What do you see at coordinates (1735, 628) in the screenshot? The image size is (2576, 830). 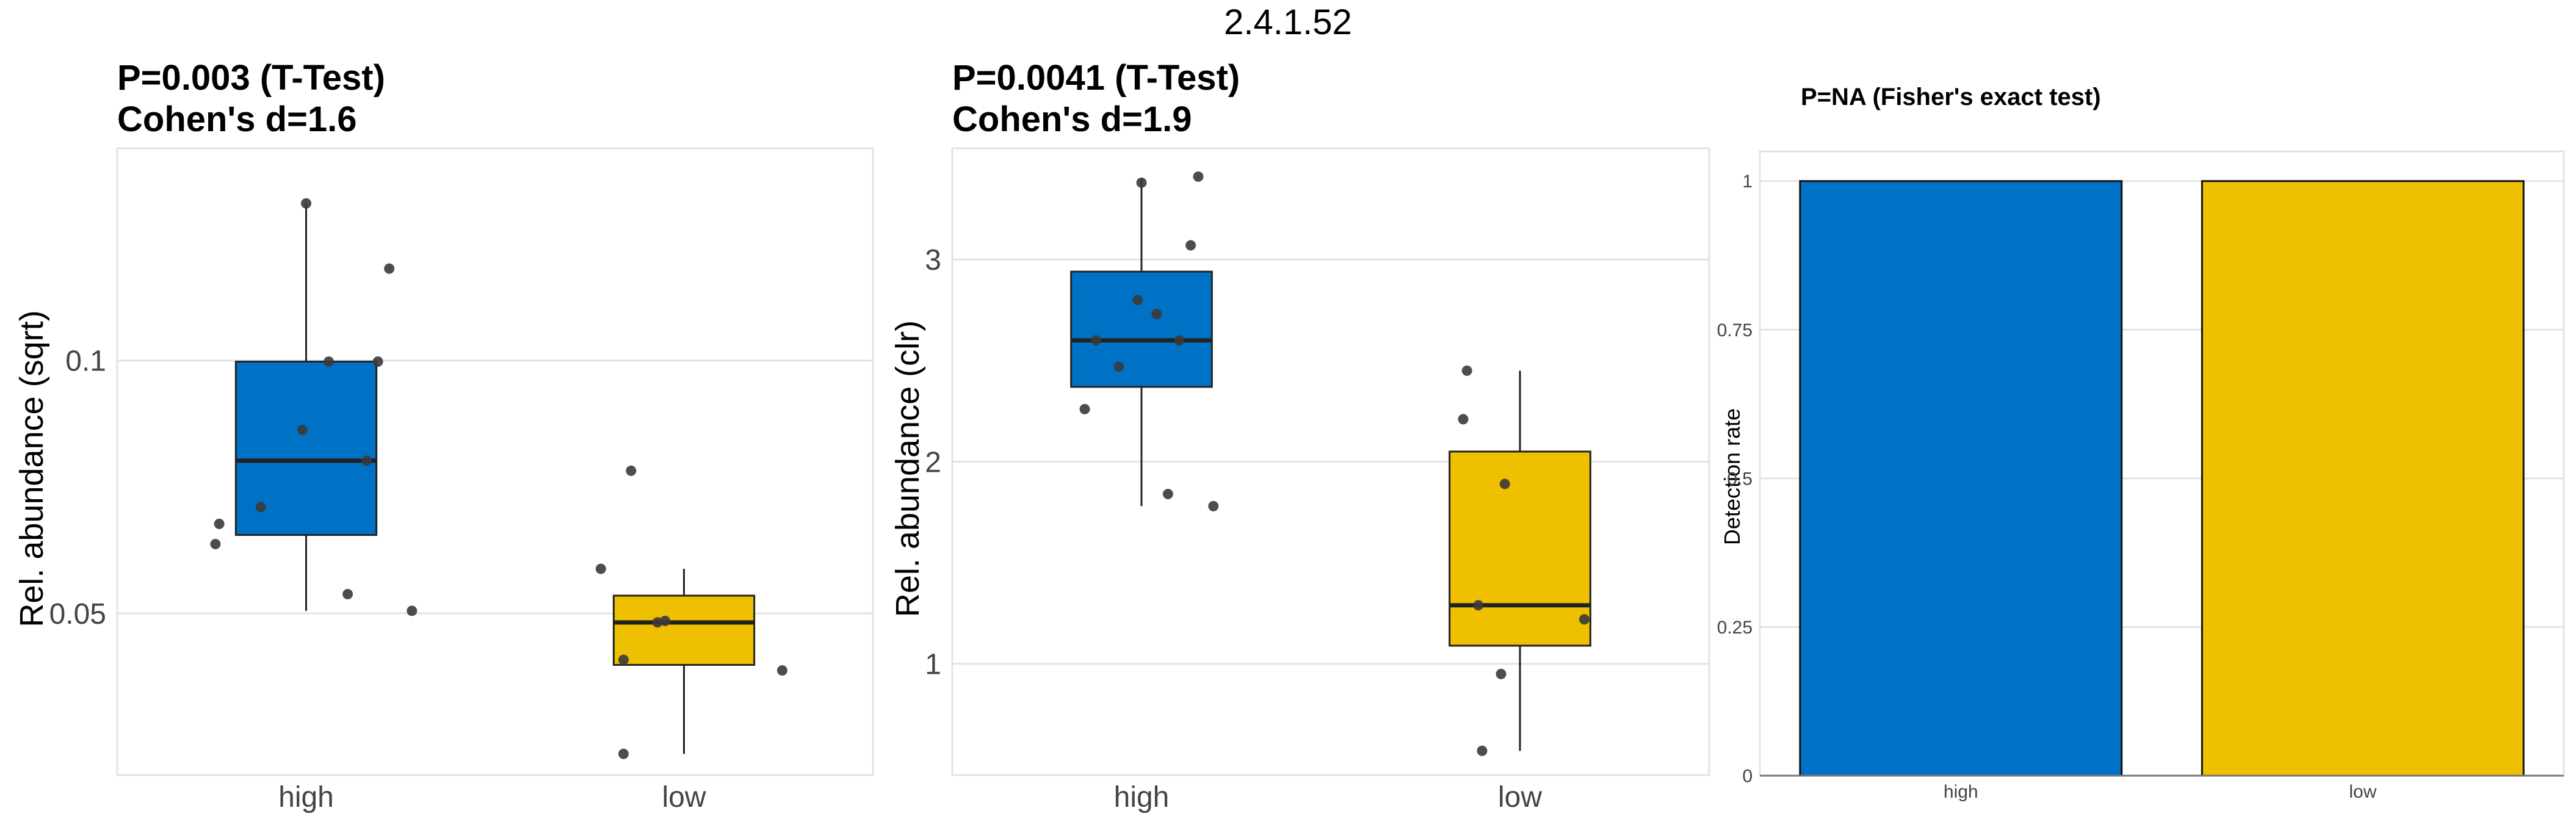 I see `y-tick-label: 0.25` at bounding box center [1735, 628].